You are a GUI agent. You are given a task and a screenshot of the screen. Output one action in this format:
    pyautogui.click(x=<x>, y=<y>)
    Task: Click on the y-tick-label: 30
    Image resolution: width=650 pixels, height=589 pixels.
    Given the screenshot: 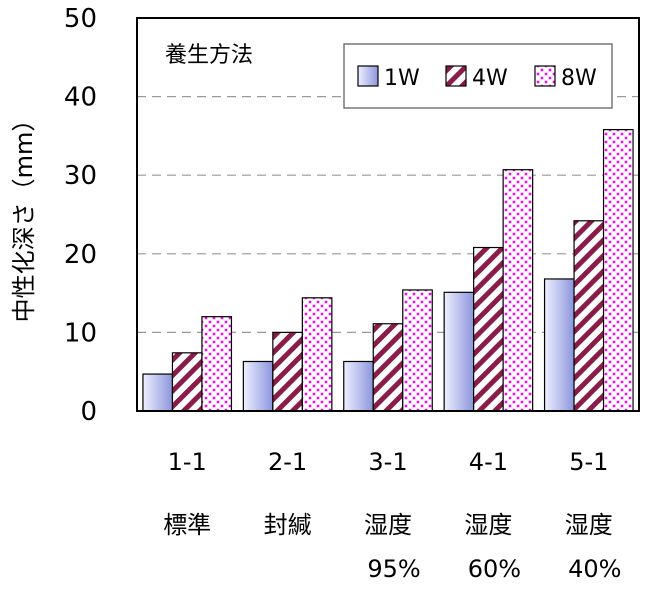 What is the action you would take?
    pyautogui.click(x=80, y=176)
    